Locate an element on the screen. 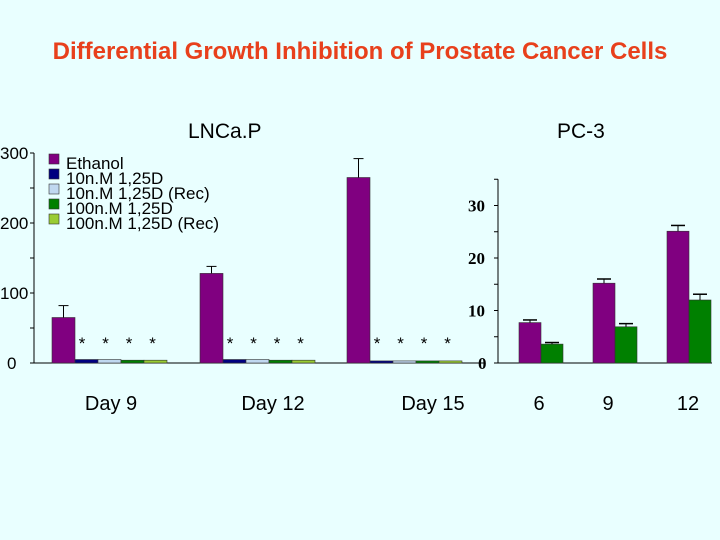  lncap-y-tick-label: 100 is located at coordinates (14, 293).